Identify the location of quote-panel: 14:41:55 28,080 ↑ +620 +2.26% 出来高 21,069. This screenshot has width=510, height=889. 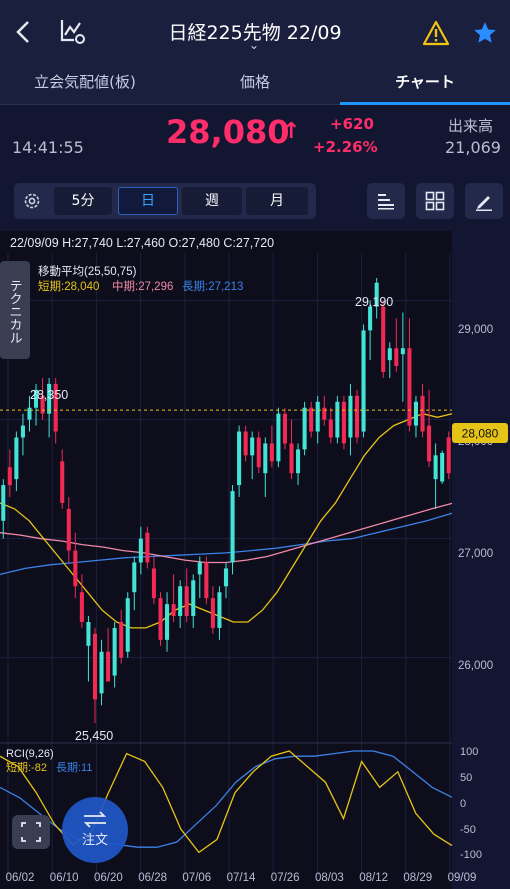
(255, 139).